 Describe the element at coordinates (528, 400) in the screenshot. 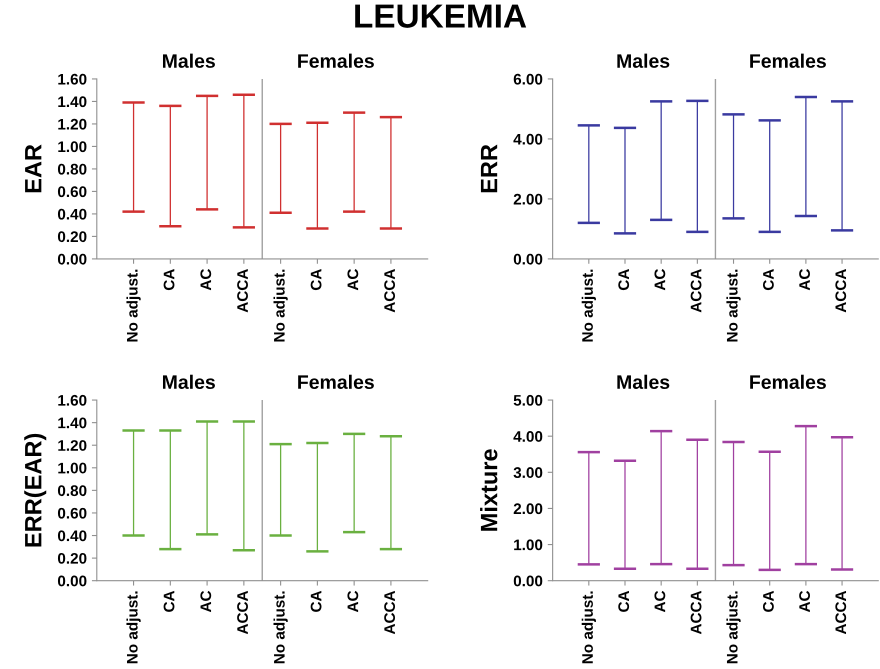

I see `y-tick-label: 5.00` at that location.